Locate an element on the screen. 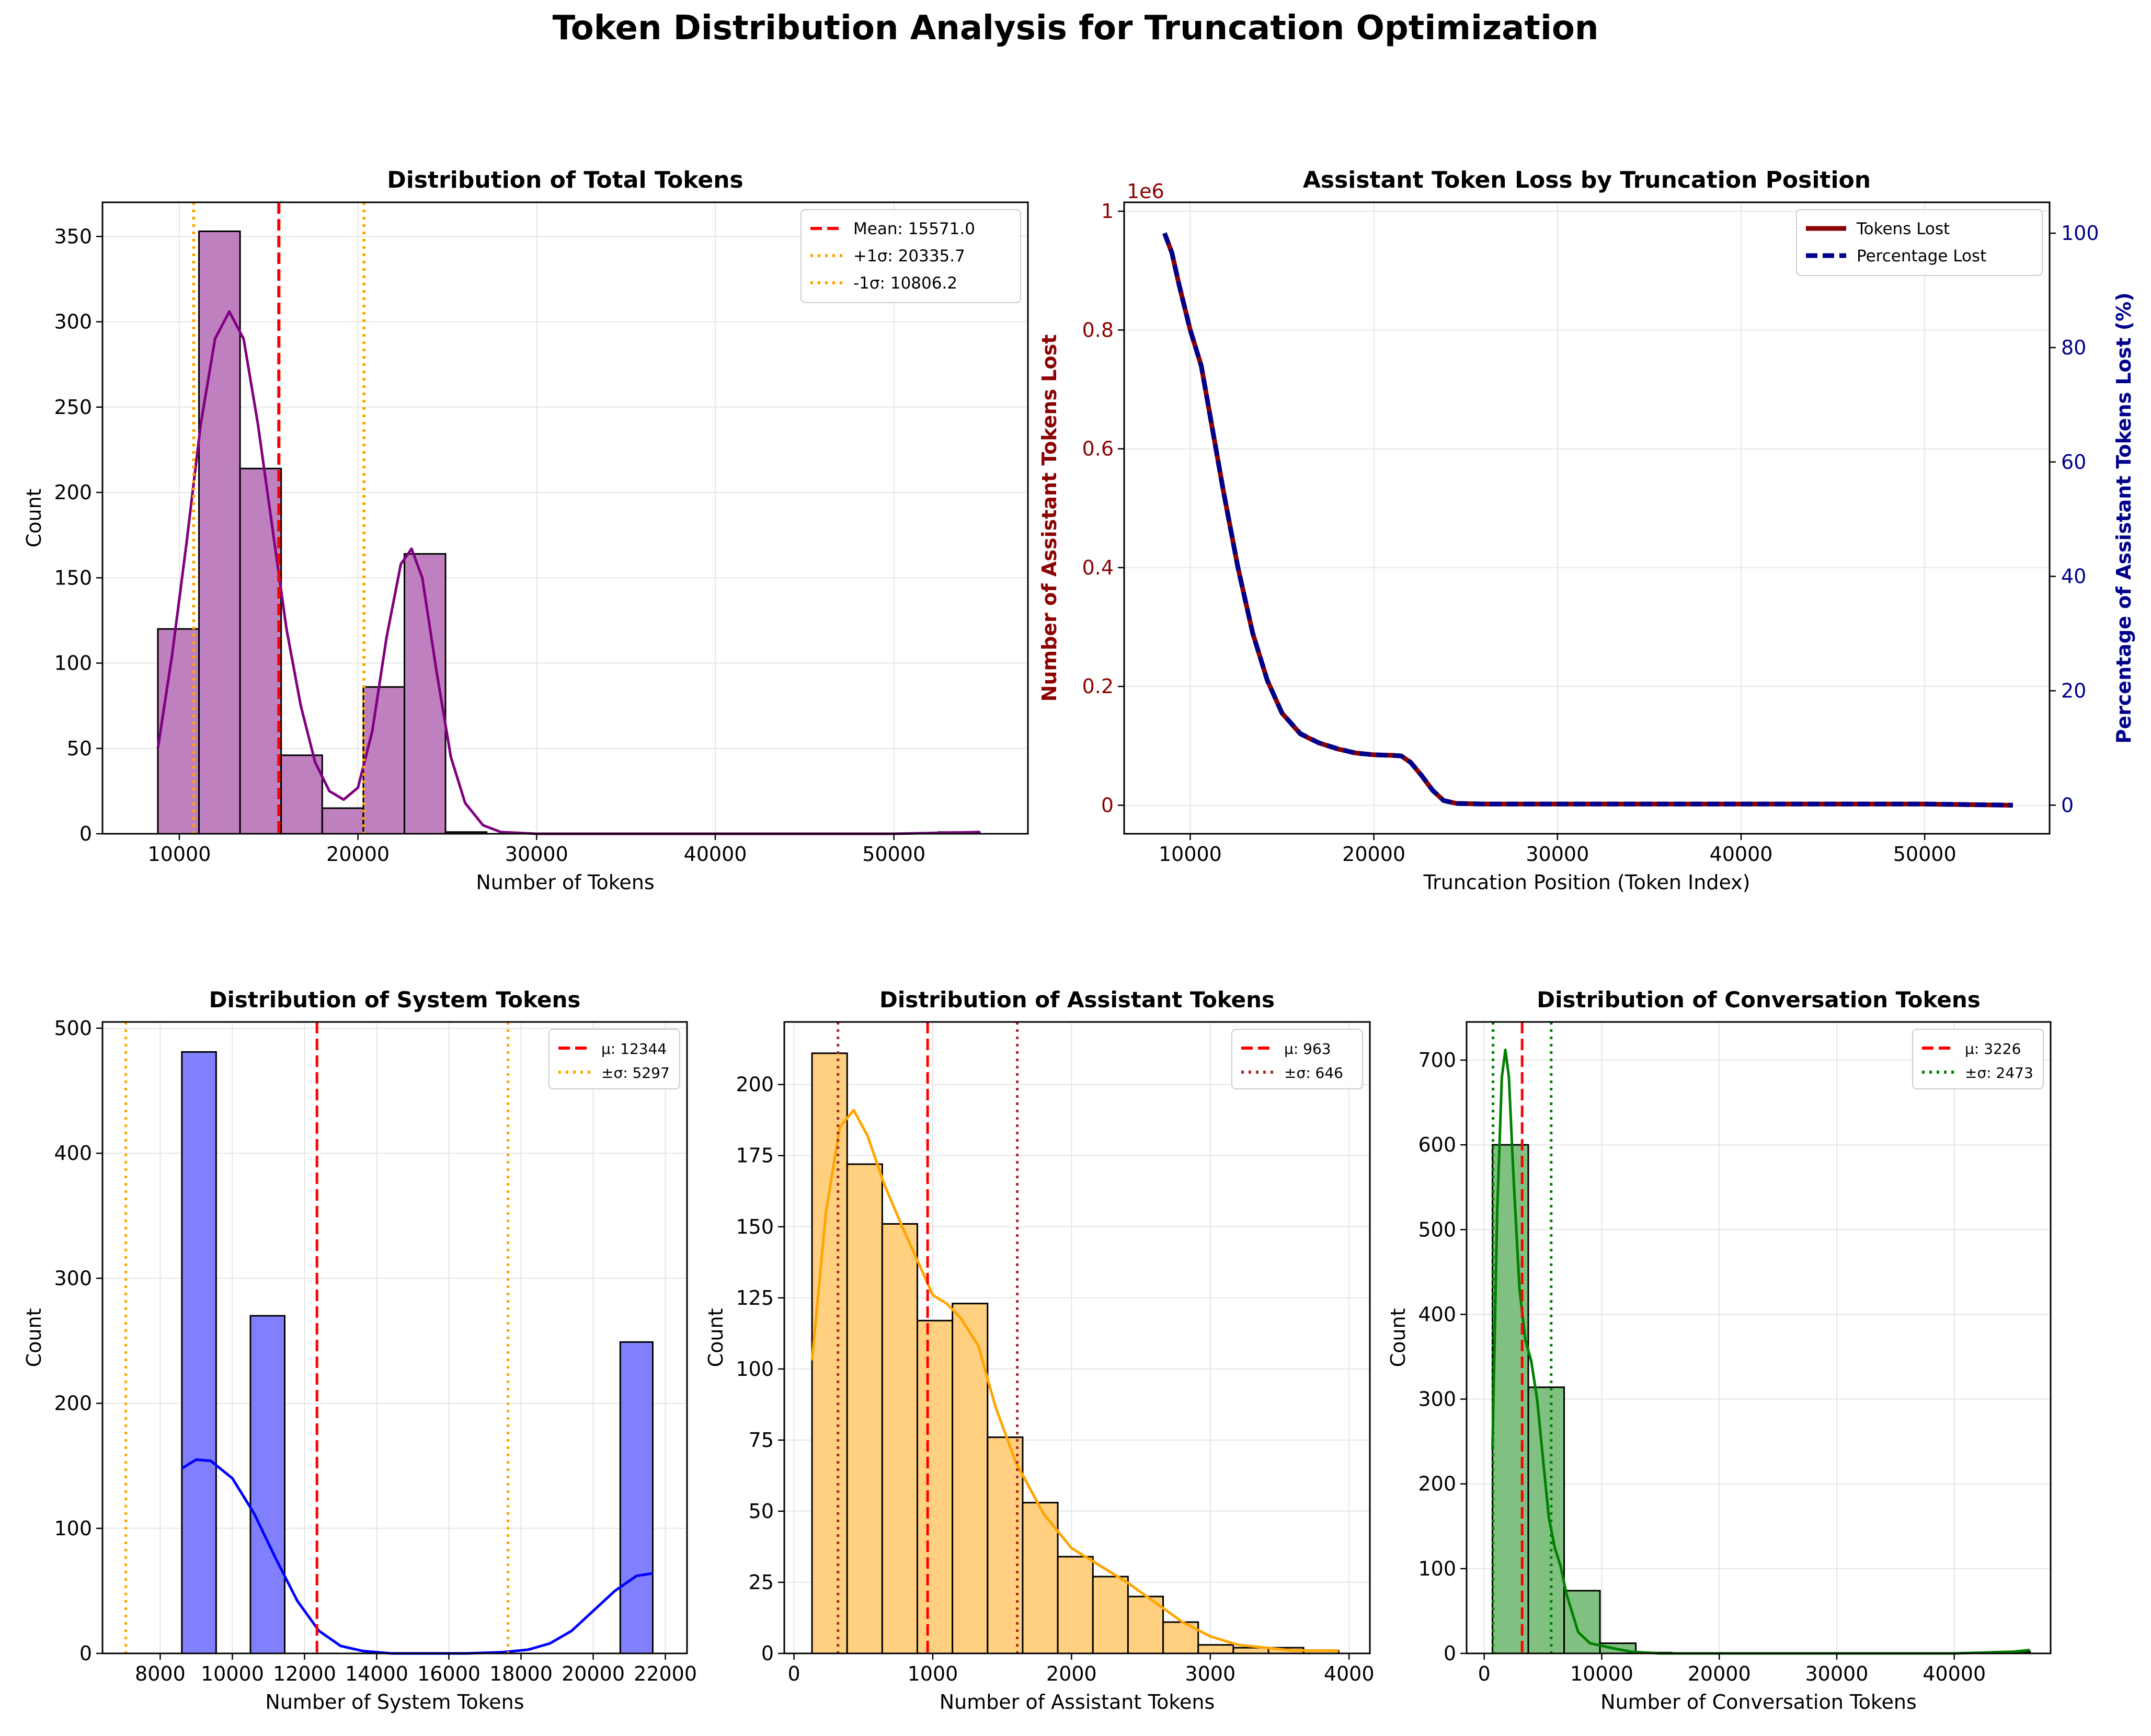 This screenshot has width=2151, height=1736. x-axis-label: Number of System Tokens is located at coordinates (394, 1702).